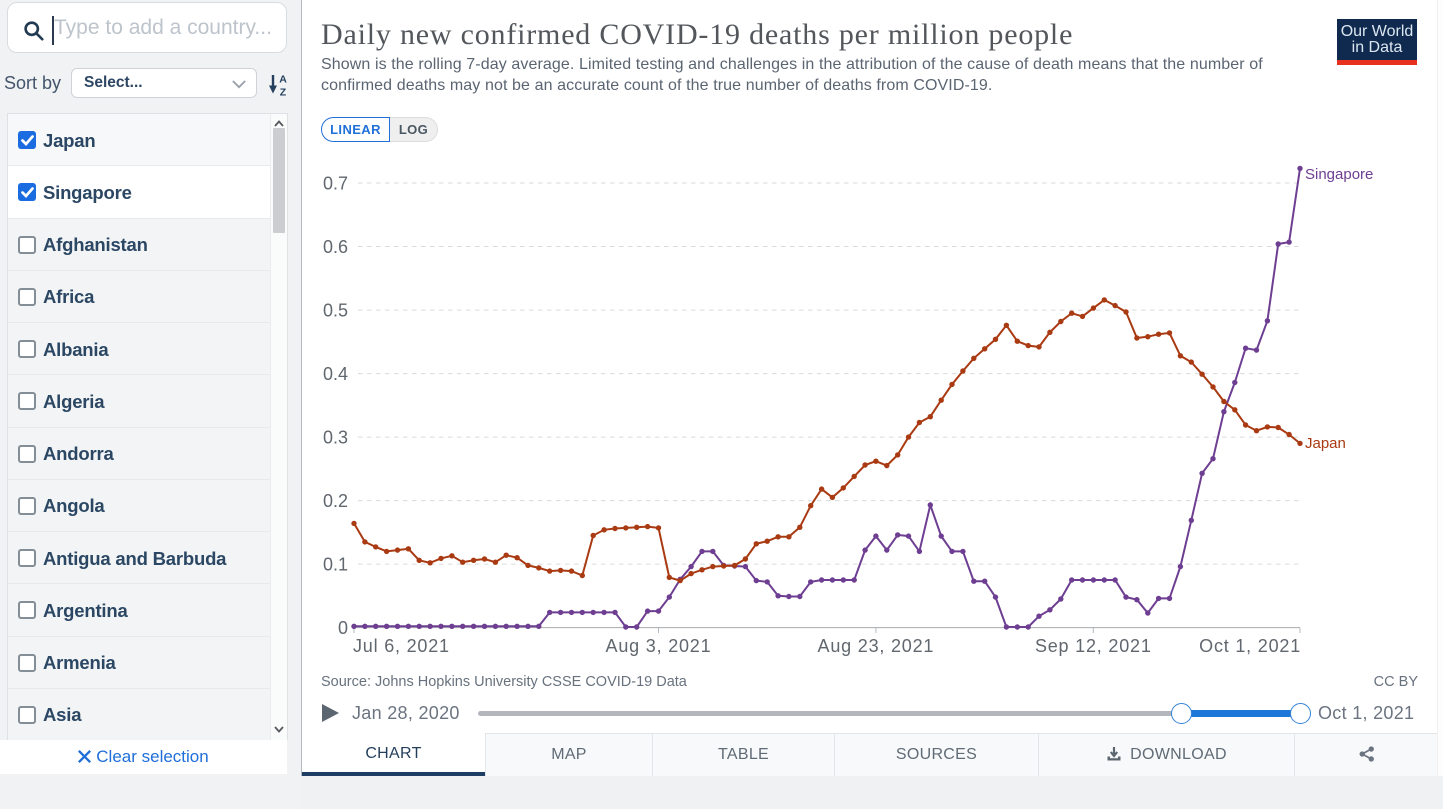 This screenshot has width=1443, height=809. Describe the element at coordinates (335, 438) in the screenshot. I see `svg-text: 0.3` at that location.